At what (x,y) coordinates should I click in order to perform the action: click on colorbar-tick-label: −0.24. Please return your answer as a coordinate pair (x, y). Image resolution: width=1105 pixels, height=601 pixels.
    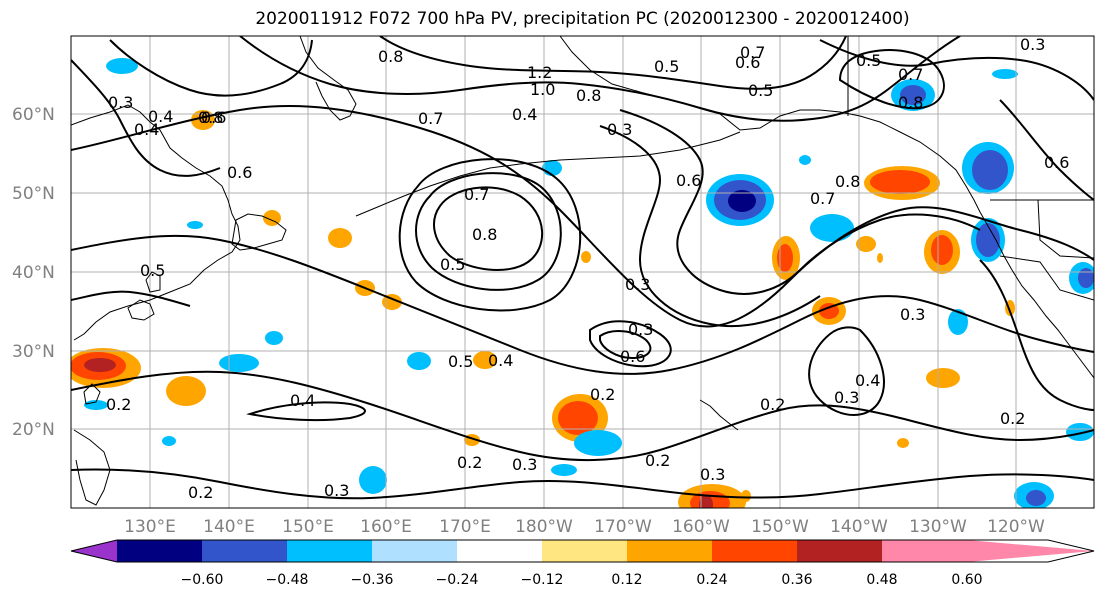
    Looking at the image, I should click on (457, 580).